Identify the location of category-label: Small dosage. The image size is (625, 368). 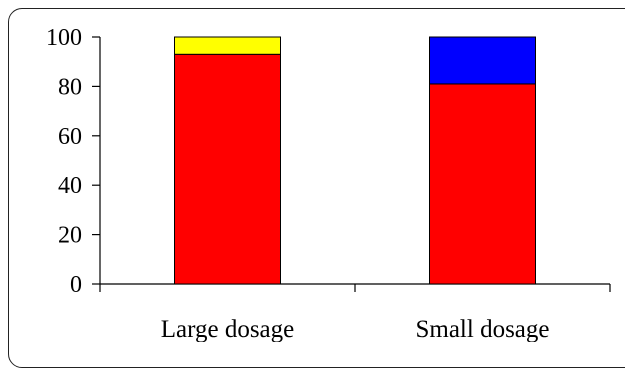
(482, 329).